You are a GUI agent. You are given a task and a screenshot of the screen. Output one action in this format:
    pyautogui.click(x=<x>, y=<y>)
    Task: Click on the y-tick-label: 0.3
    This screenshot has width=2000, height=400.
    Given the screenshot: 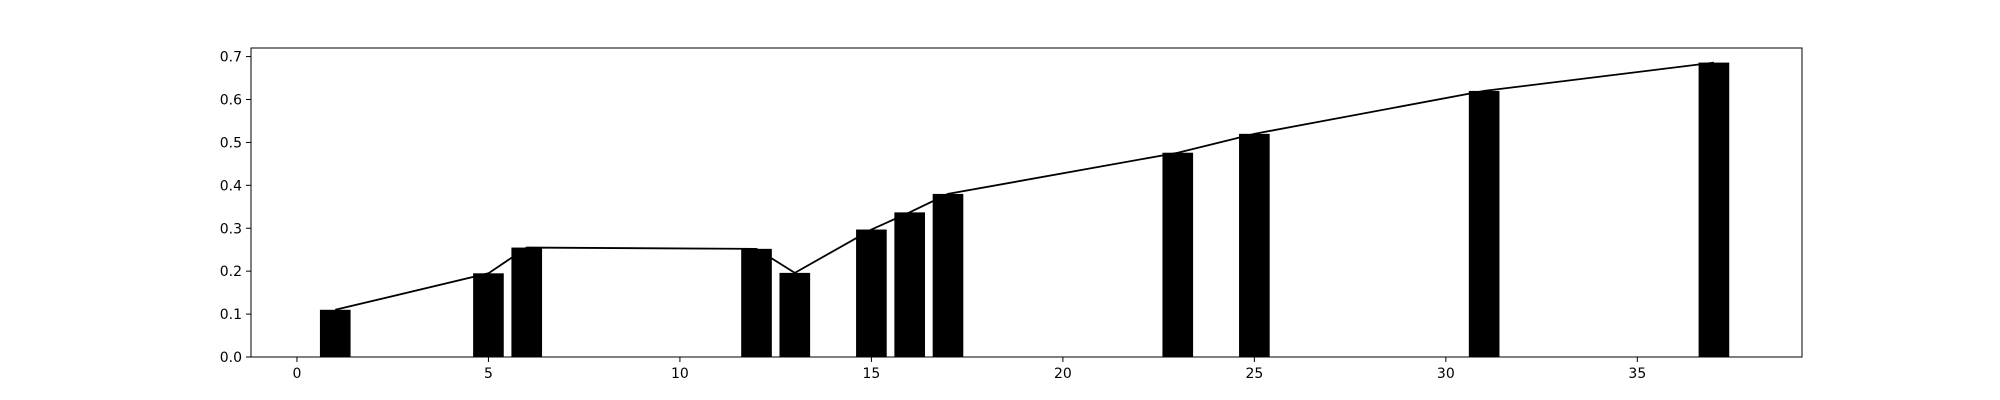 What is the action you would take?
    pyautogui.click(x=231, y=229)
    